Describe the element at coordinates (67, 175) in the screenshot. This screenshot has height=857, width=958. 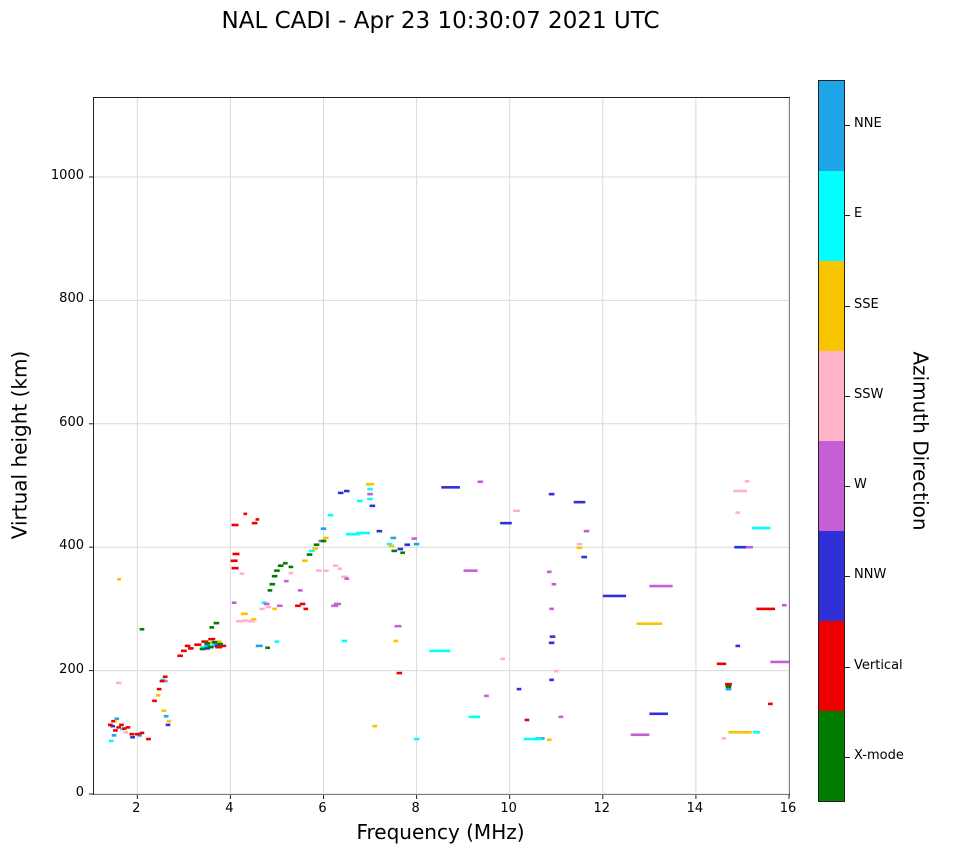
I see `y-tick-label: 1000` at that location.